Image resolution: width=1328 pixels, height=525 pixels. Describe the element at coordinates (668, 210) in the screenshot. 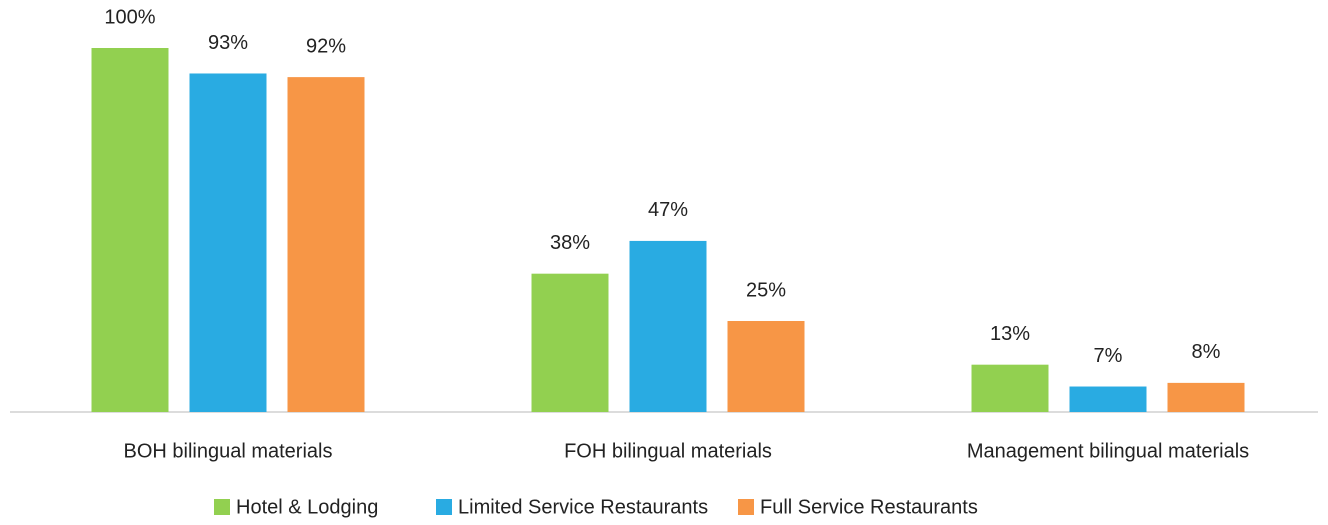

I see `data-label: 47%` at that location.